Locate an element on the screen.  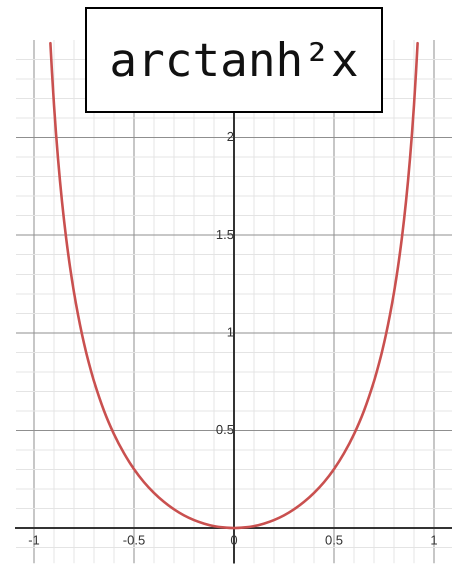
x-tick-label: -1 is located at coordinates (34, 540).